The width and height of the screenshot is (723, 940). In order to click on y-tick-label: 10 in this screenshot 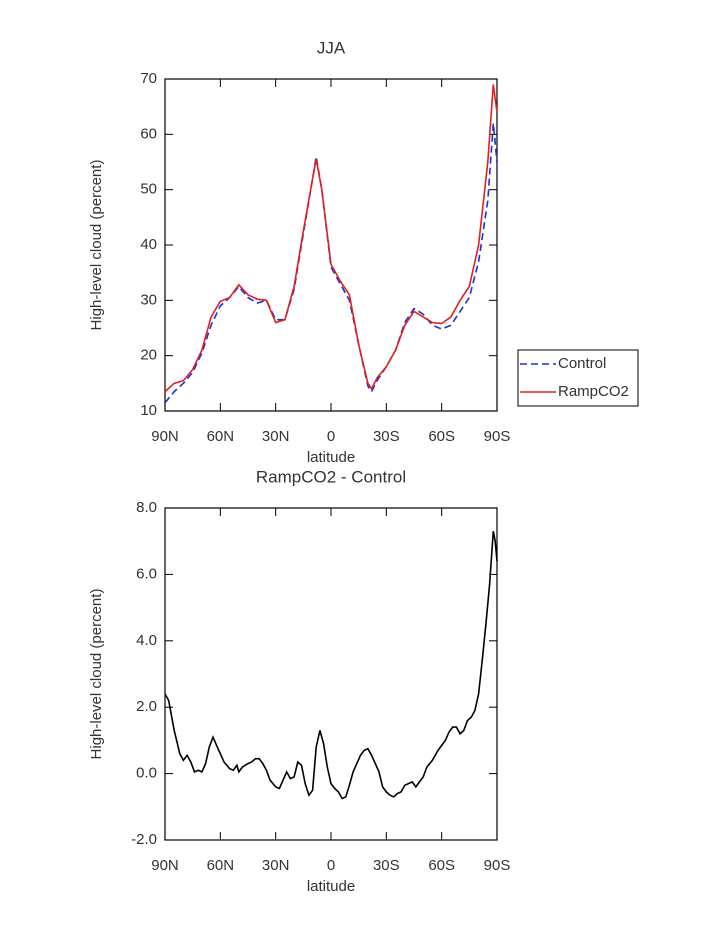, I will do `click(148, 410)`.